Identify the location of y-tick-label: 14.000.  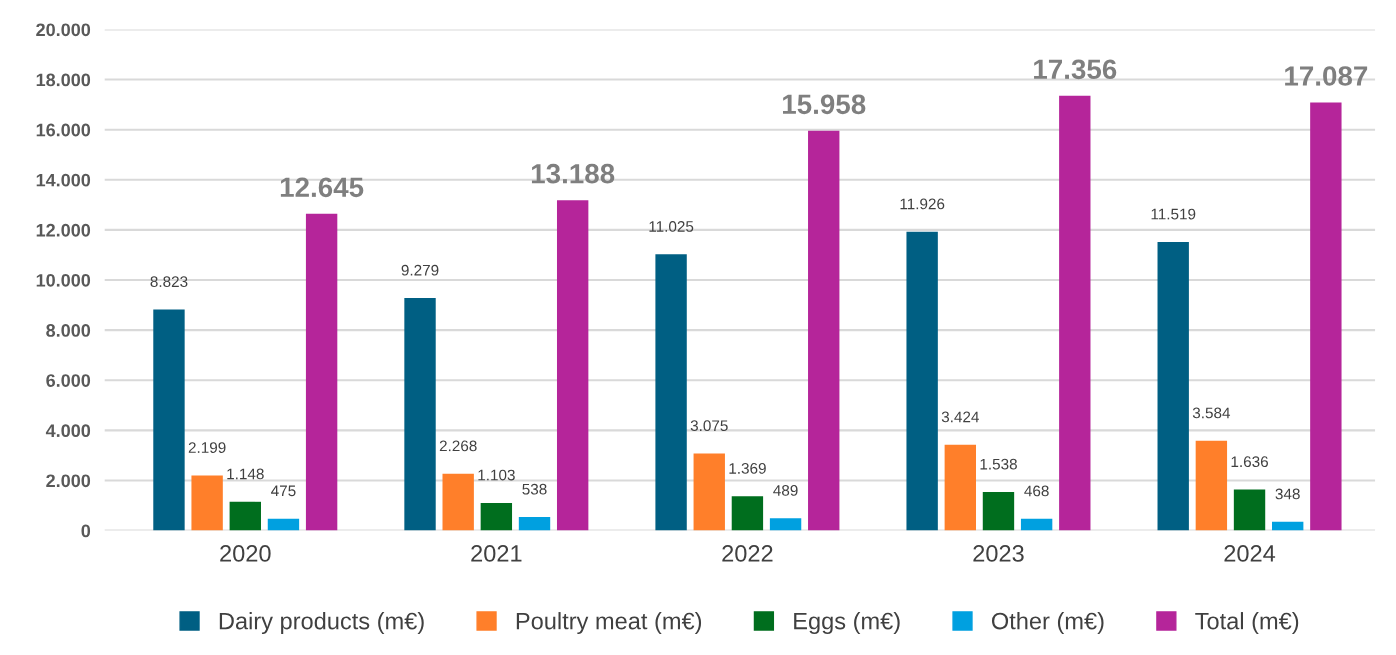
(63, 180).